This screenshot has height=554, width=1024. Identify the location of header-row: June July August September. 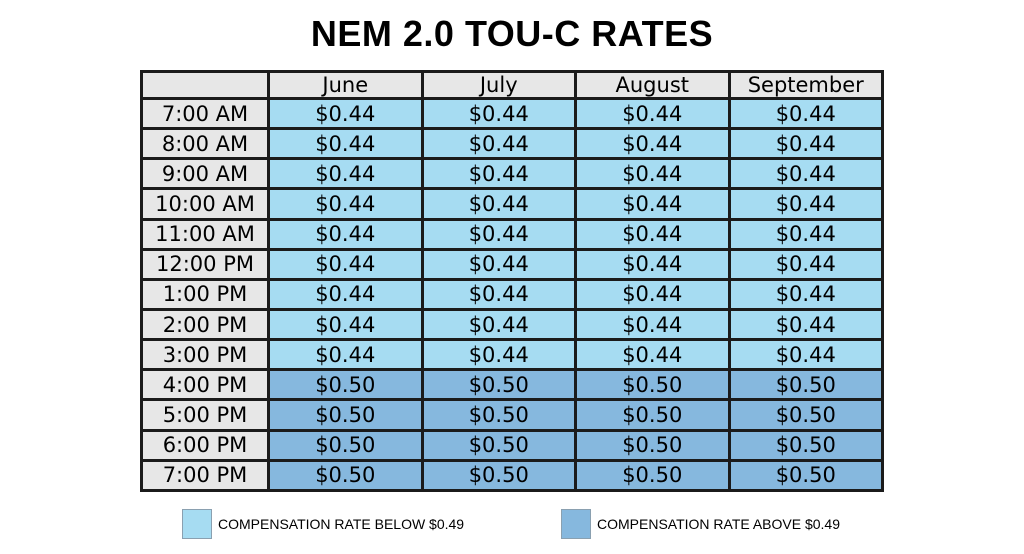
(512, 85).